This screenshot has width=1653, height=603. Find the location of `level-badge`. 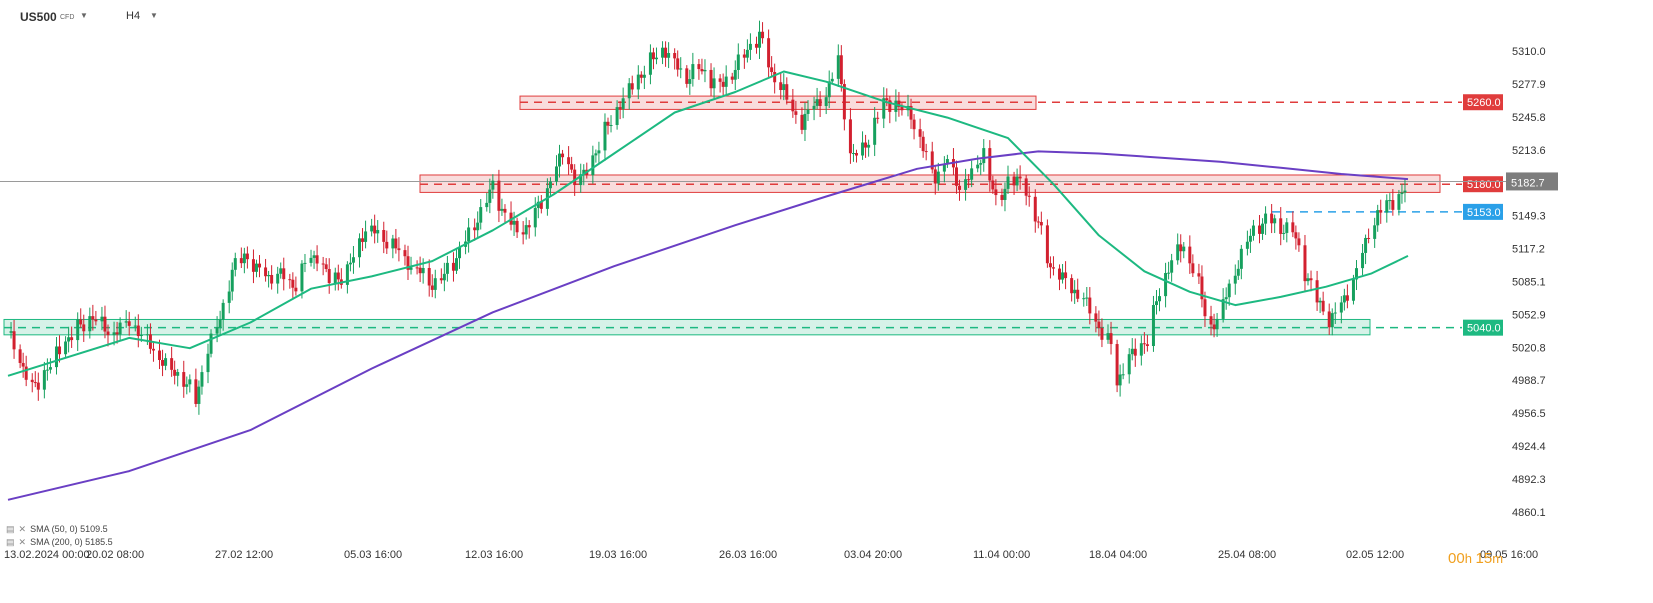

level-badge is located at coordinates (1483, 327).